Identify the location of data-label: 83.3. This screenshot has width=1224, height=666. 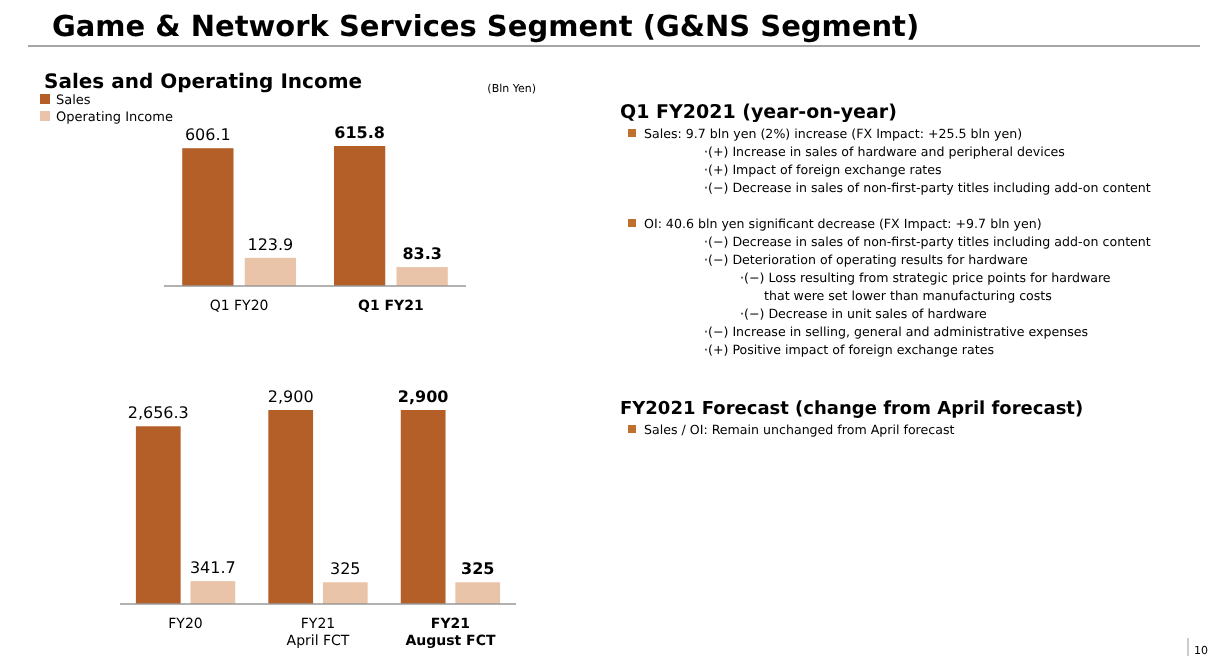
(422, 254).